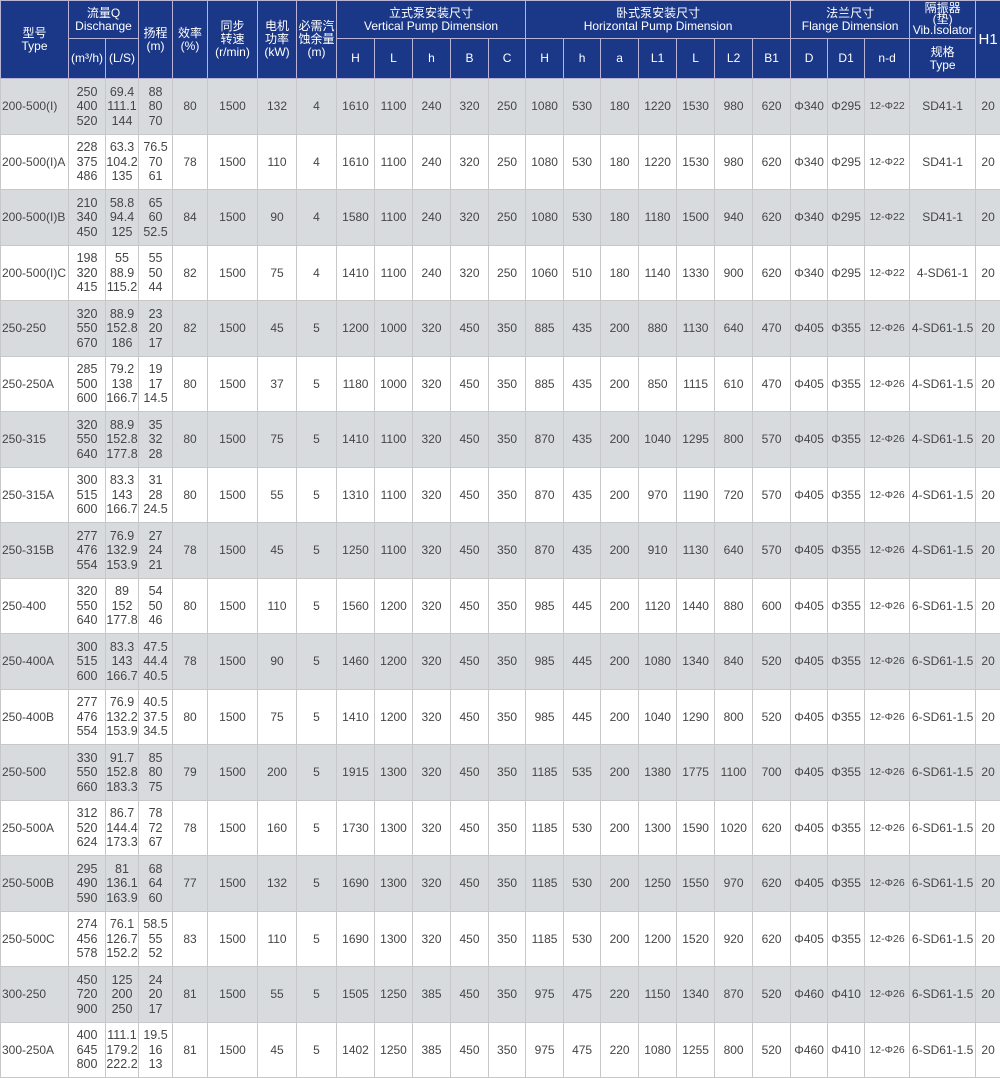 Image resolution: width=1000 pixels, height=1078 pixels. I want to click on cell-flange-nd: 12-Φ26, so click(887, 384).